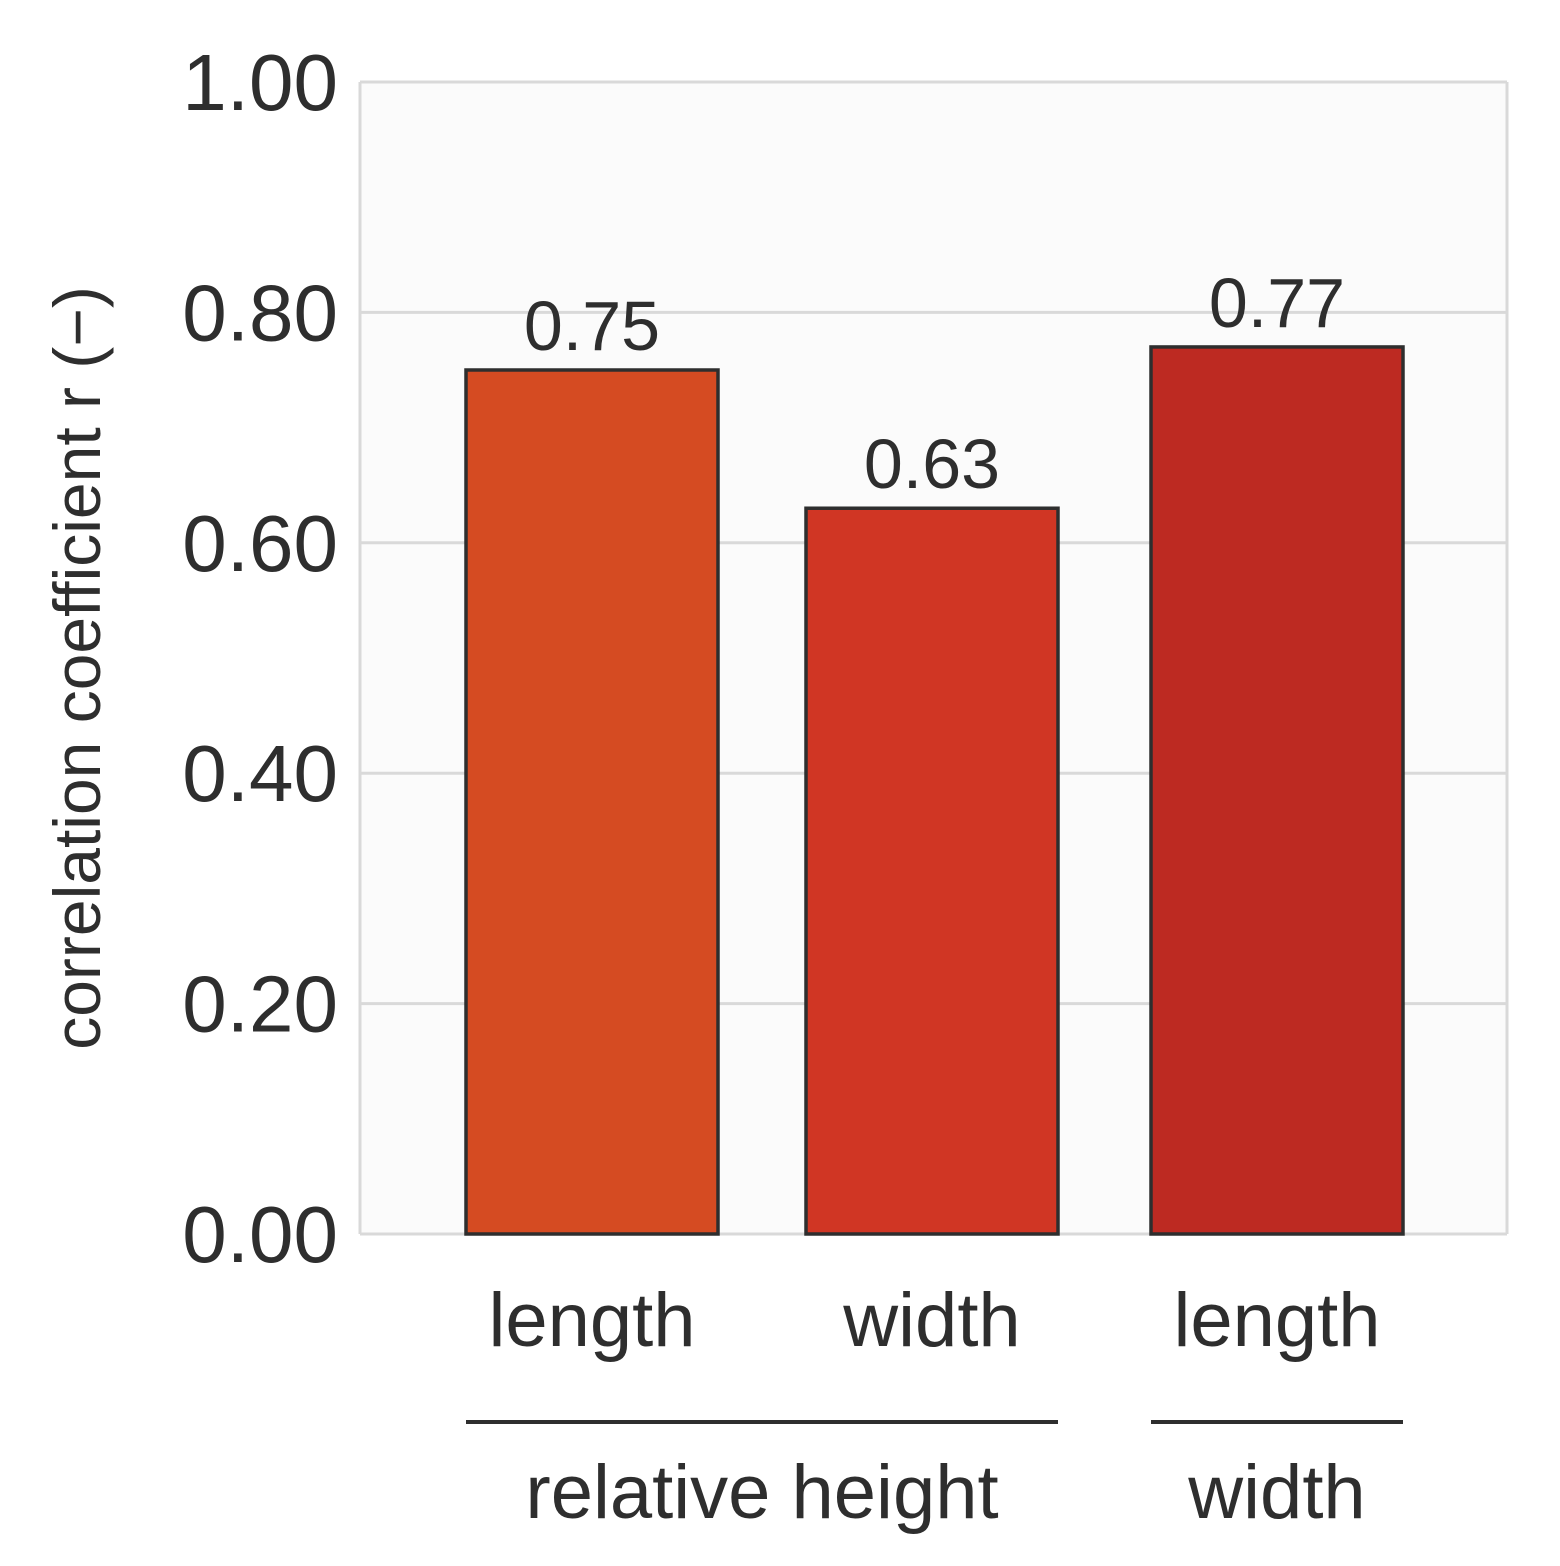 The image size is (1560, 1566). I want to click on x-axis-categories: length width length, so click(934, 1320).